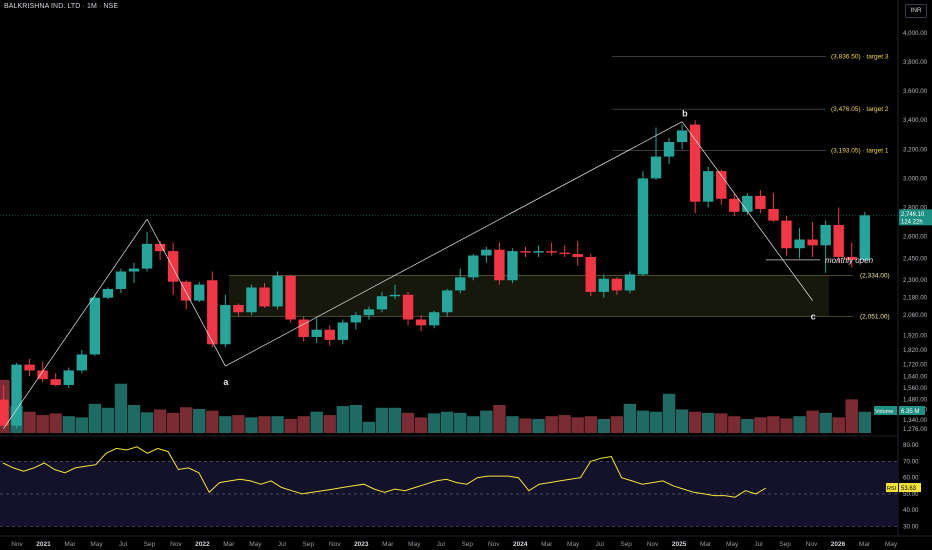 This screenshot has width=932, height=550. I want to click on price-tick-label: 1,480.00, so click(915, 400).